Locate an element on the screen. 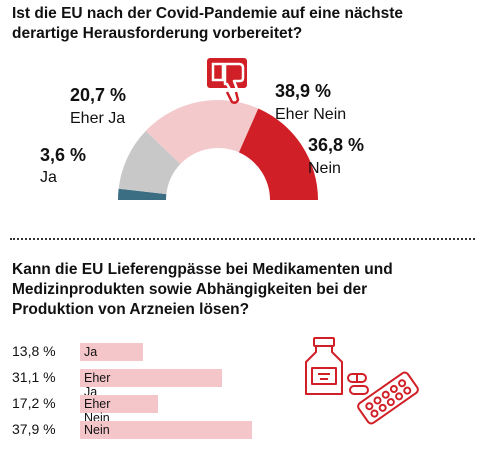 The width and height of the screenshot is (485, 454). label-ja-value: 3,6 % is located at coordinates (63, 155).